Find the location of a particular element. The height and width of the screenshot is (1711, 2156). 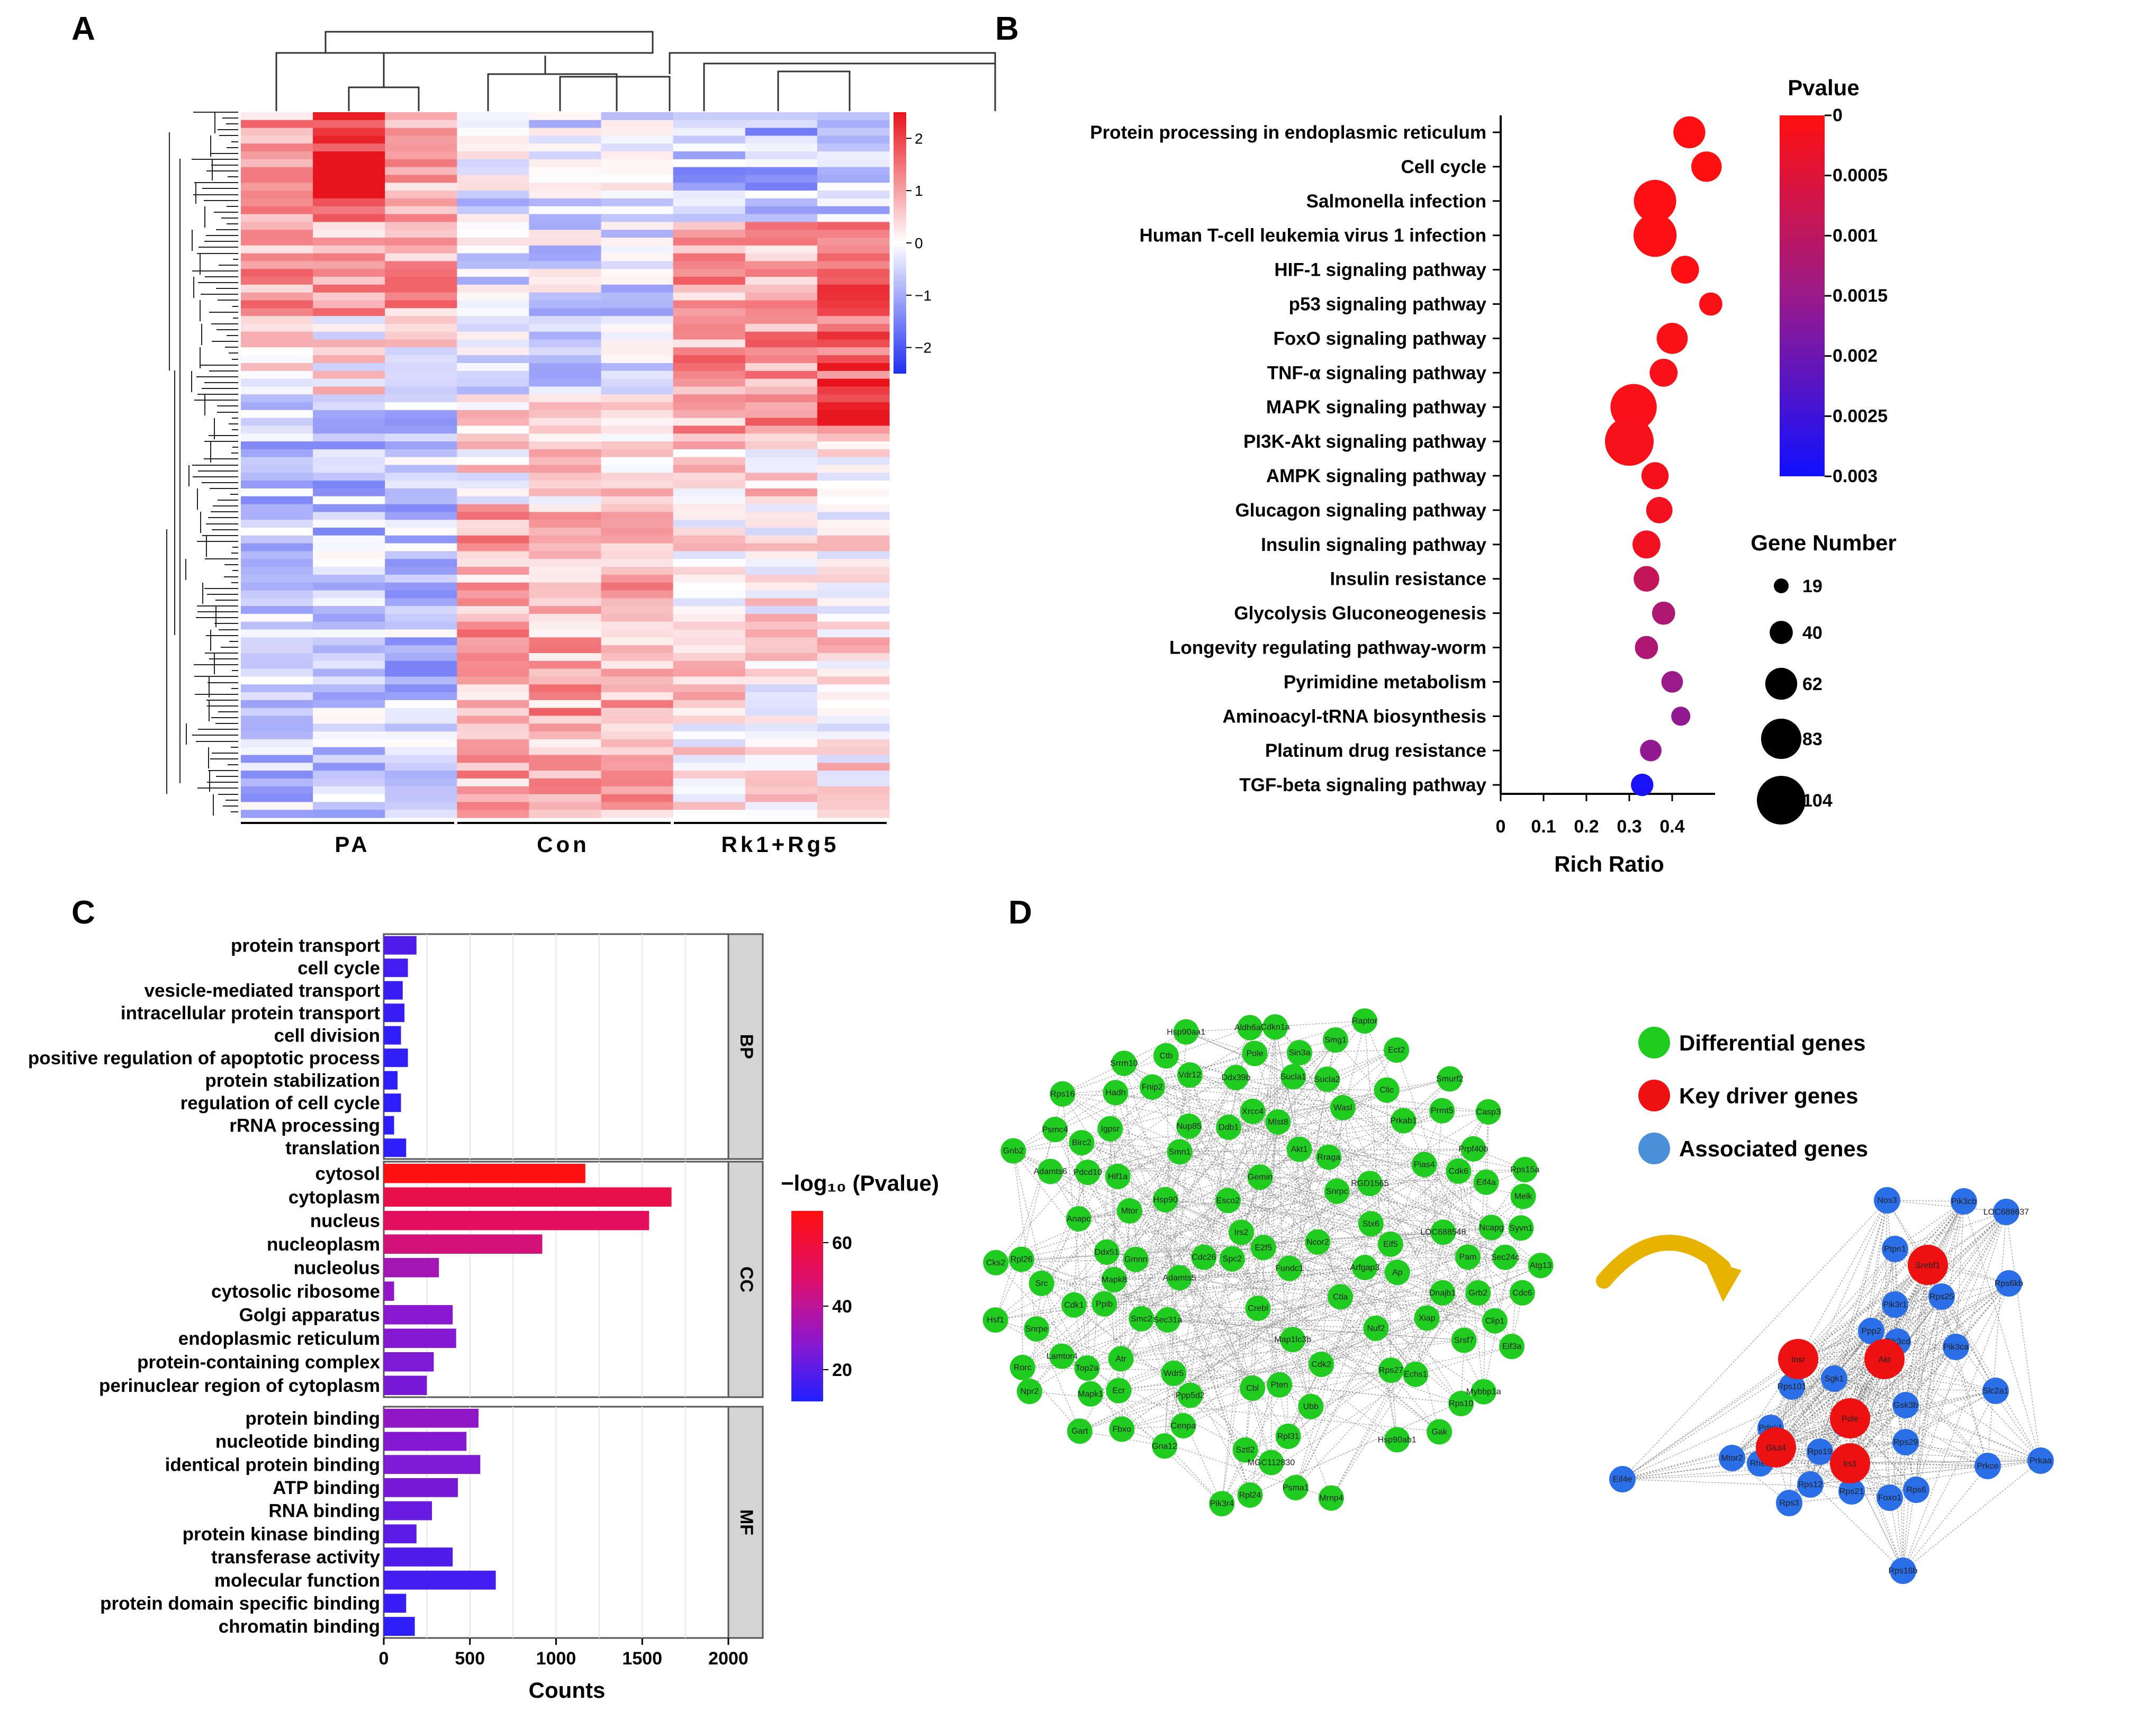

arrow-head-icon is located at coordinates (1723, 1281).